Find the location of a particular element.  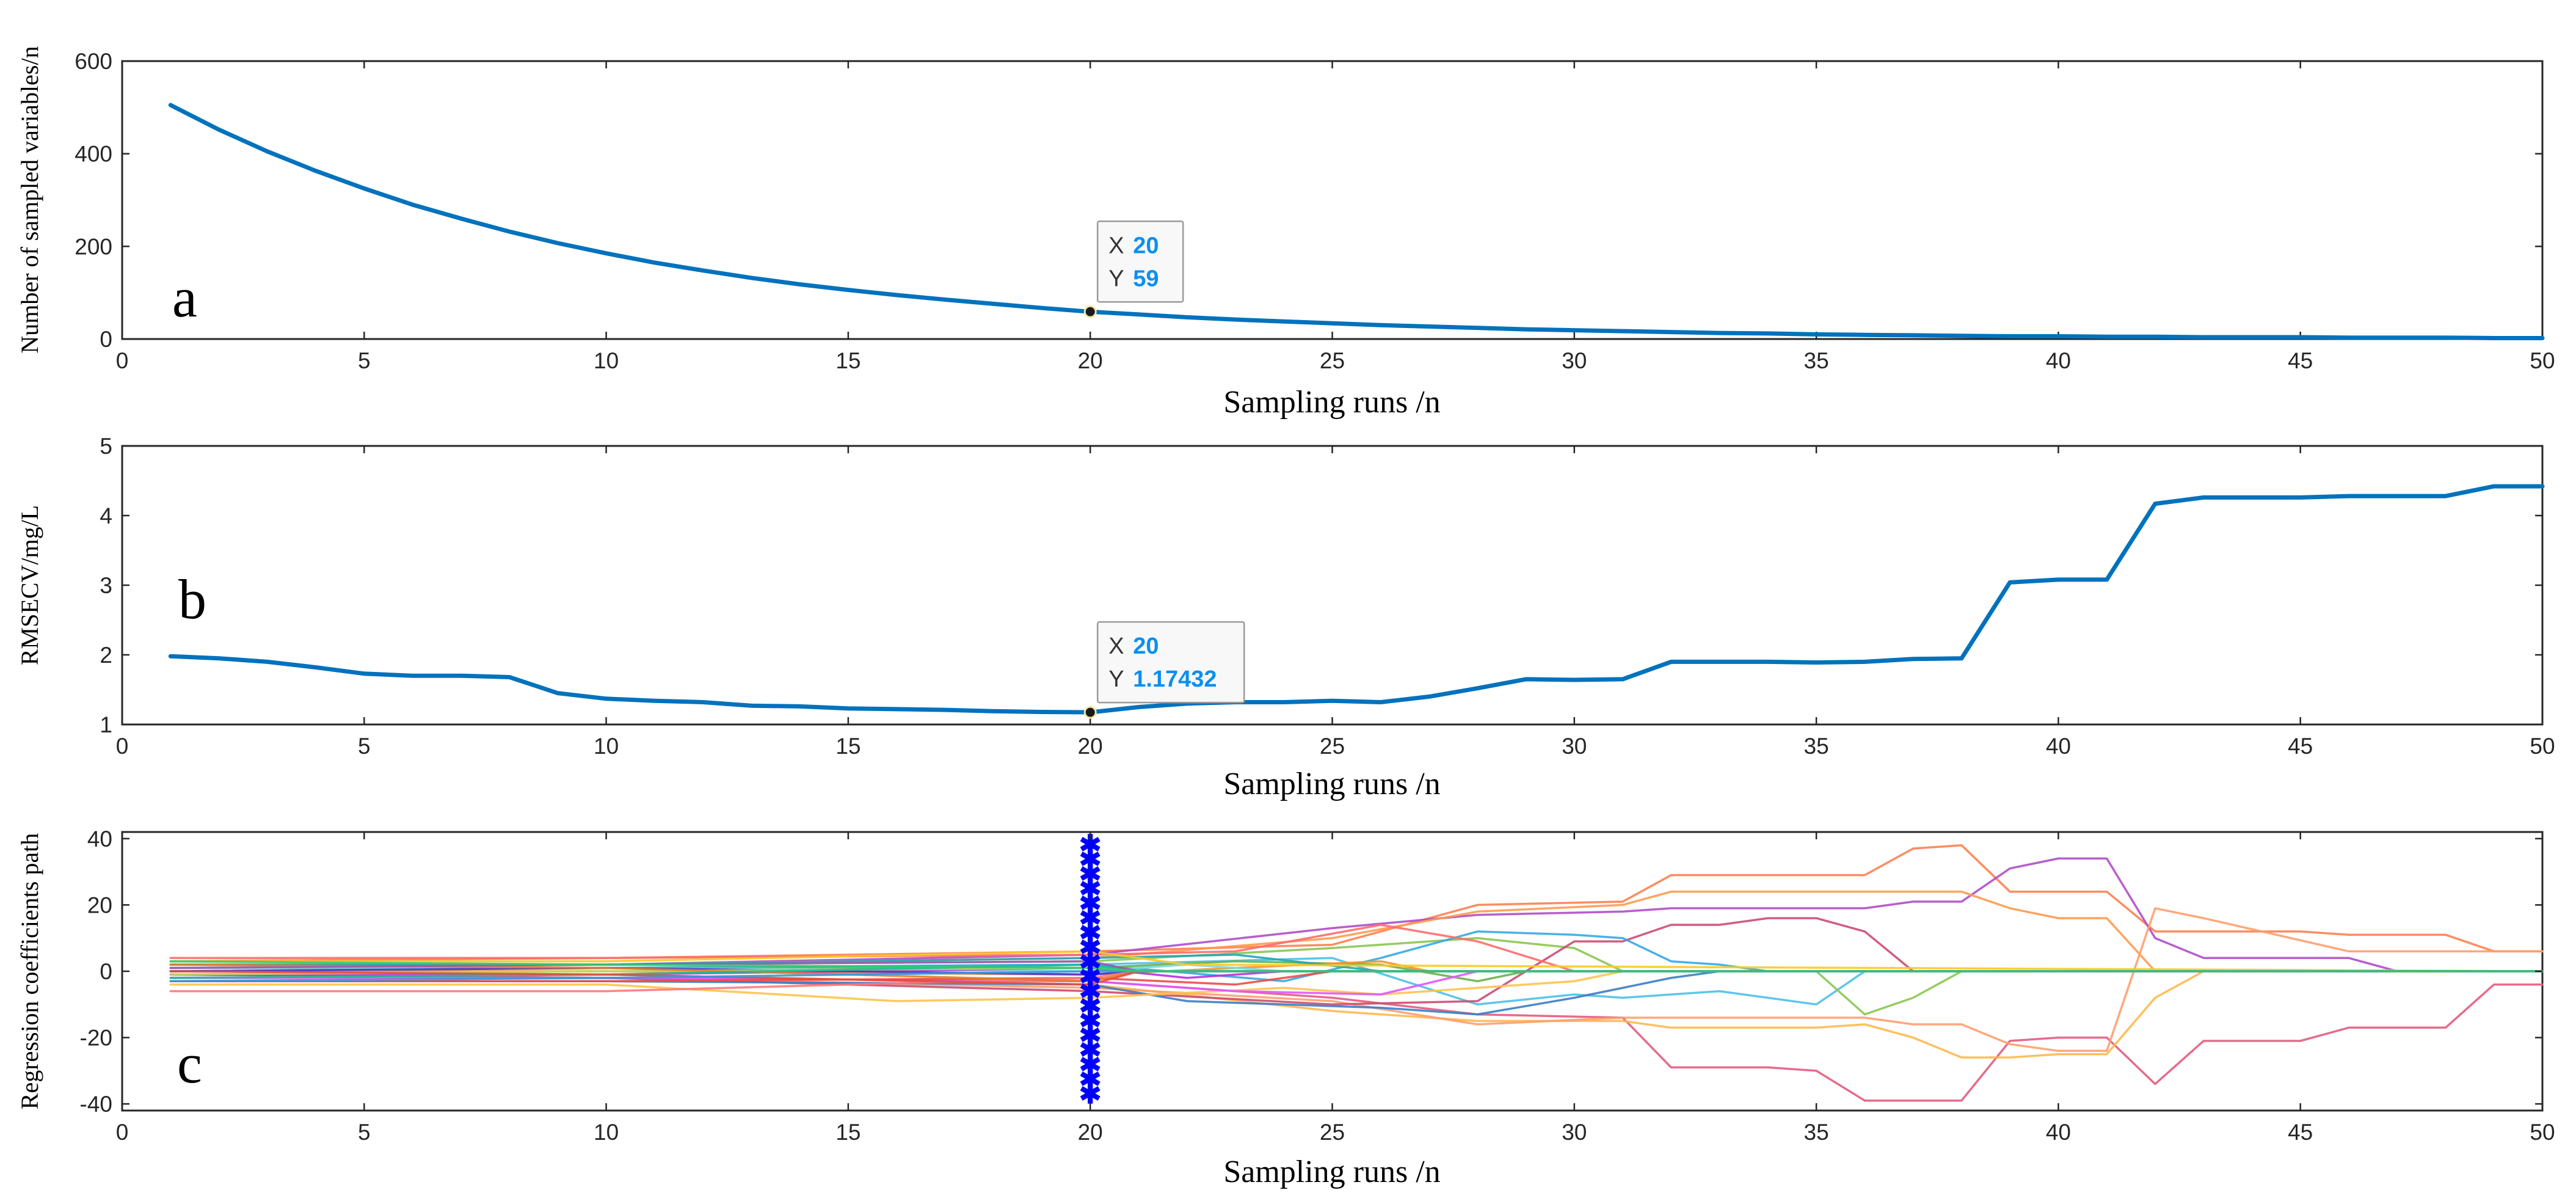

datatip-y-value: 59 is located at coordinates (1146, 278).